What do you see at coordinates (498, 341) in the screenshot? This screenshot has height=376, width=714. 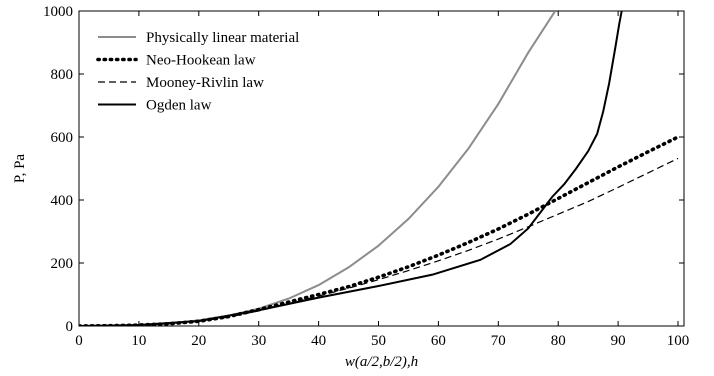 I see `x-tick-label: 70` at bounding box center [498, 341].